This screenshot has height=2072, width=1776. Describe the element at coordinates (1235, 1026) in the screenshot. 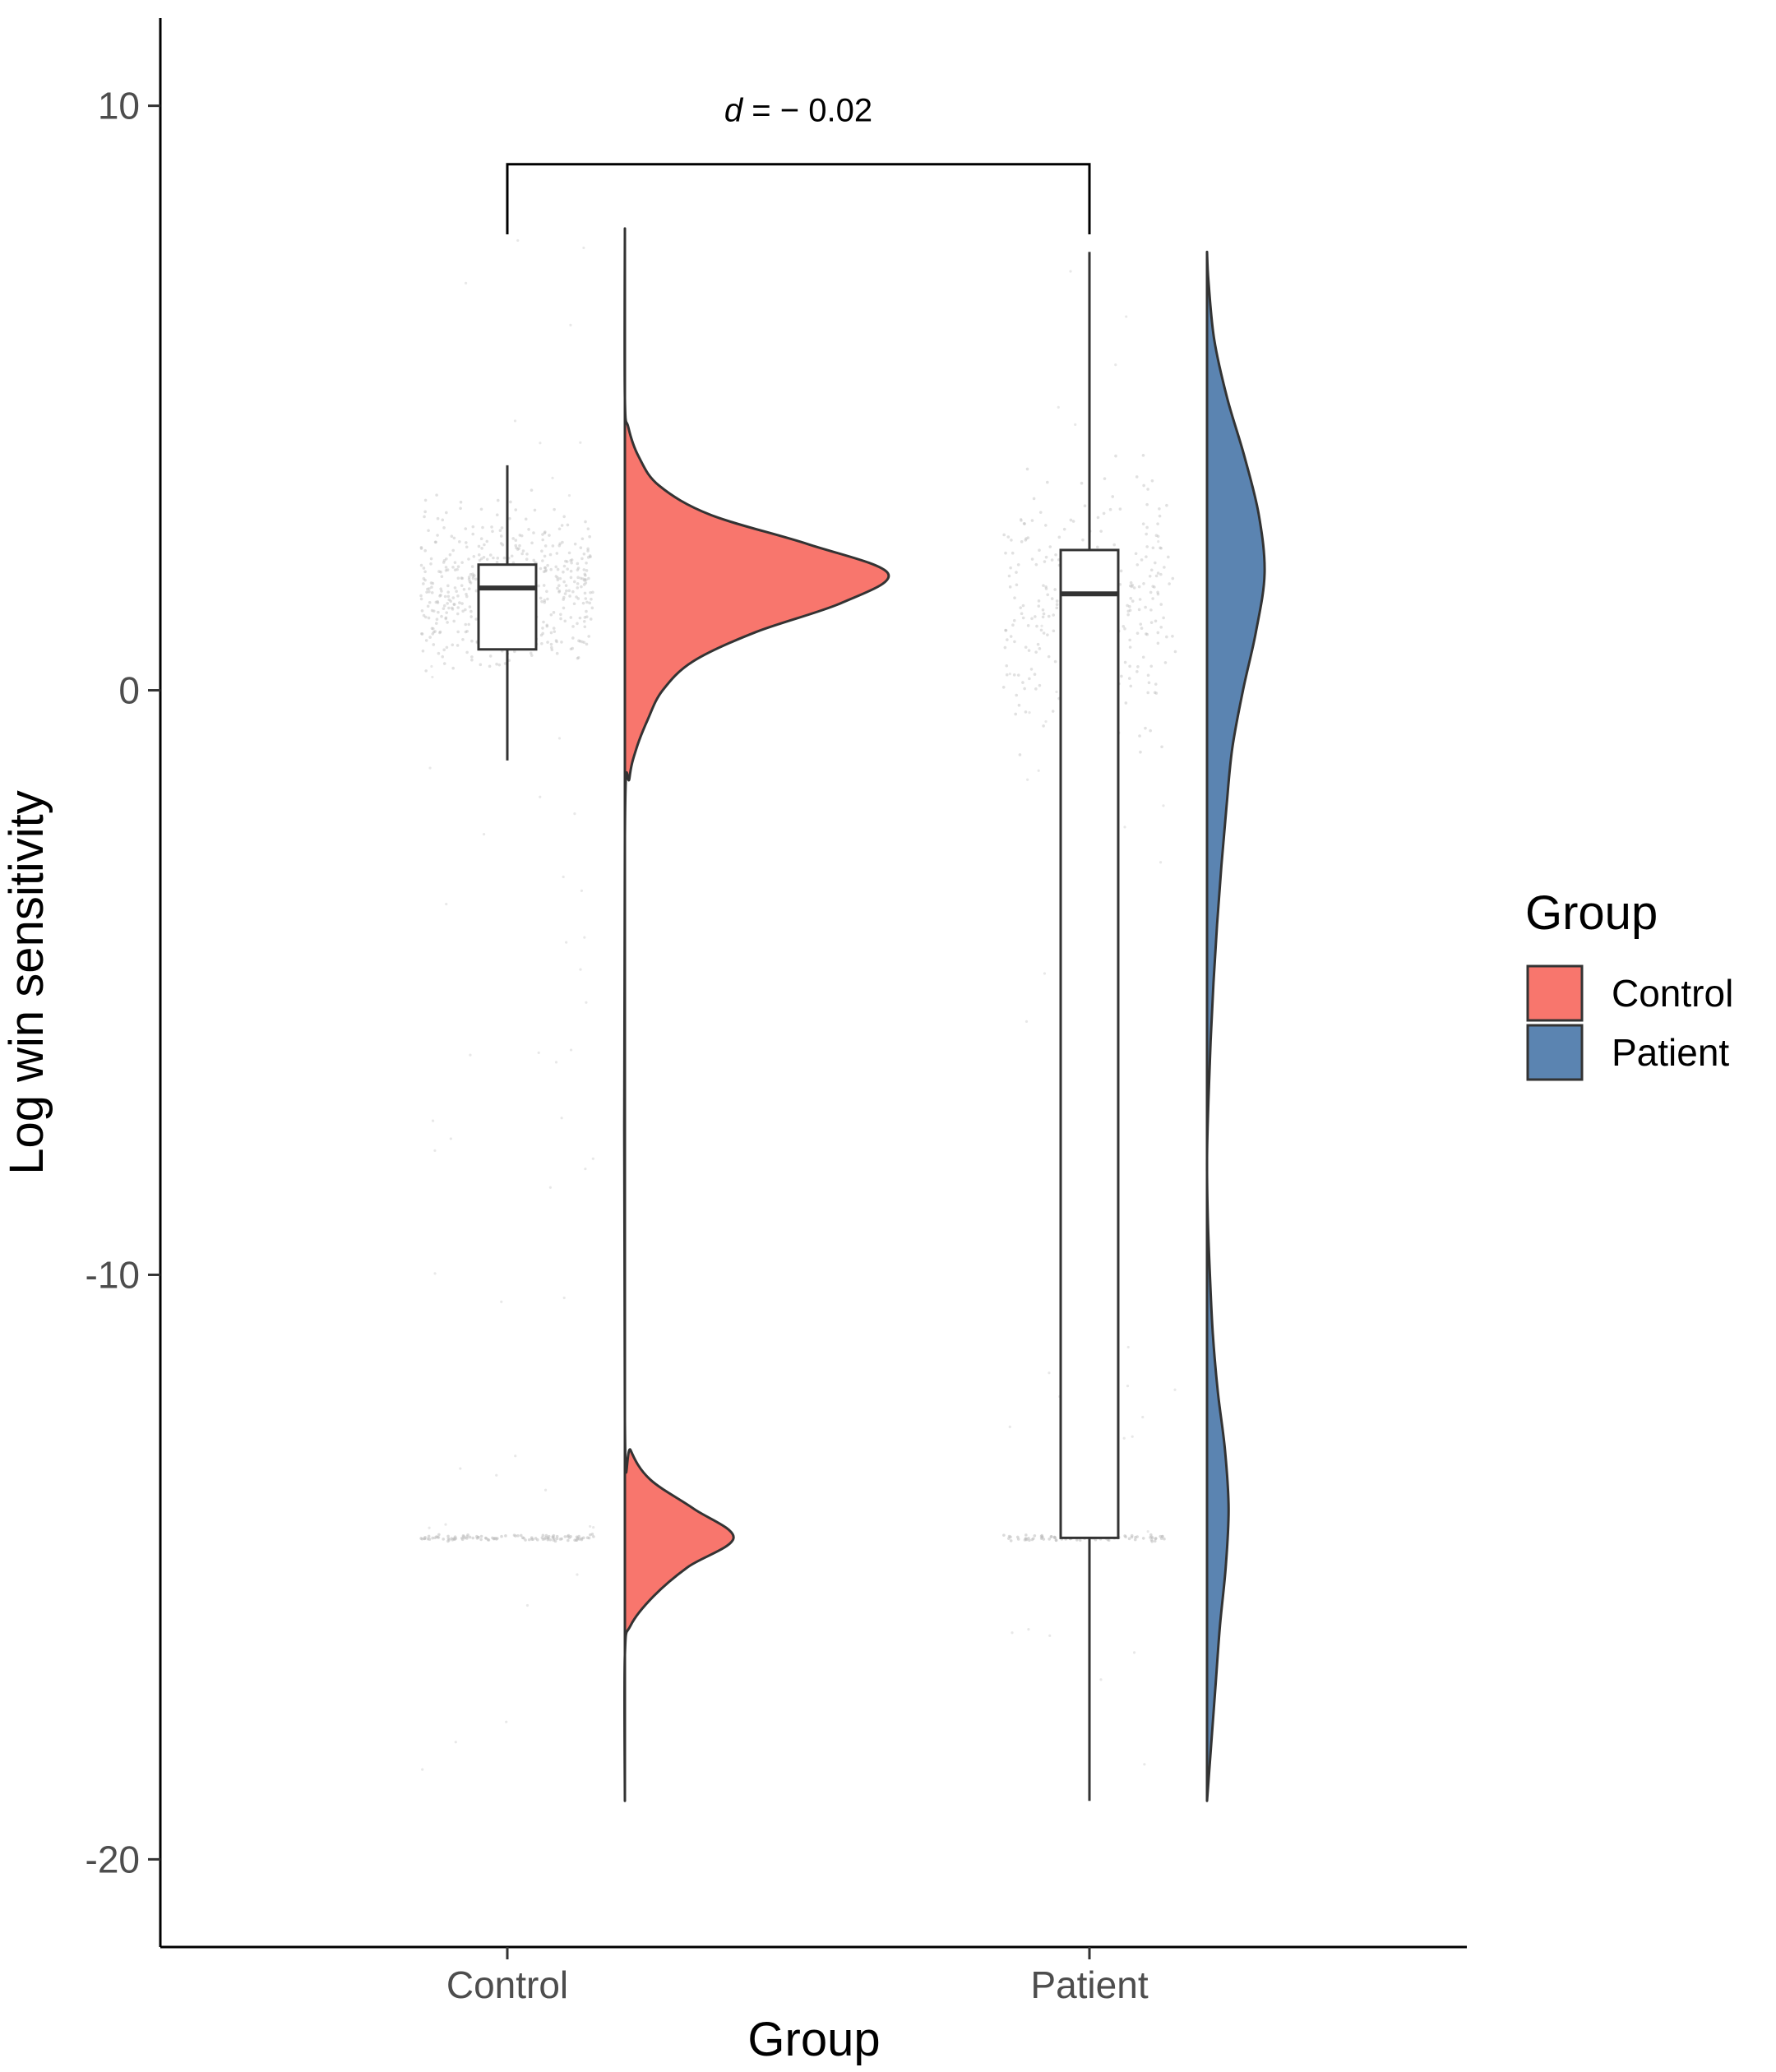

I see `density-patient` at that location.